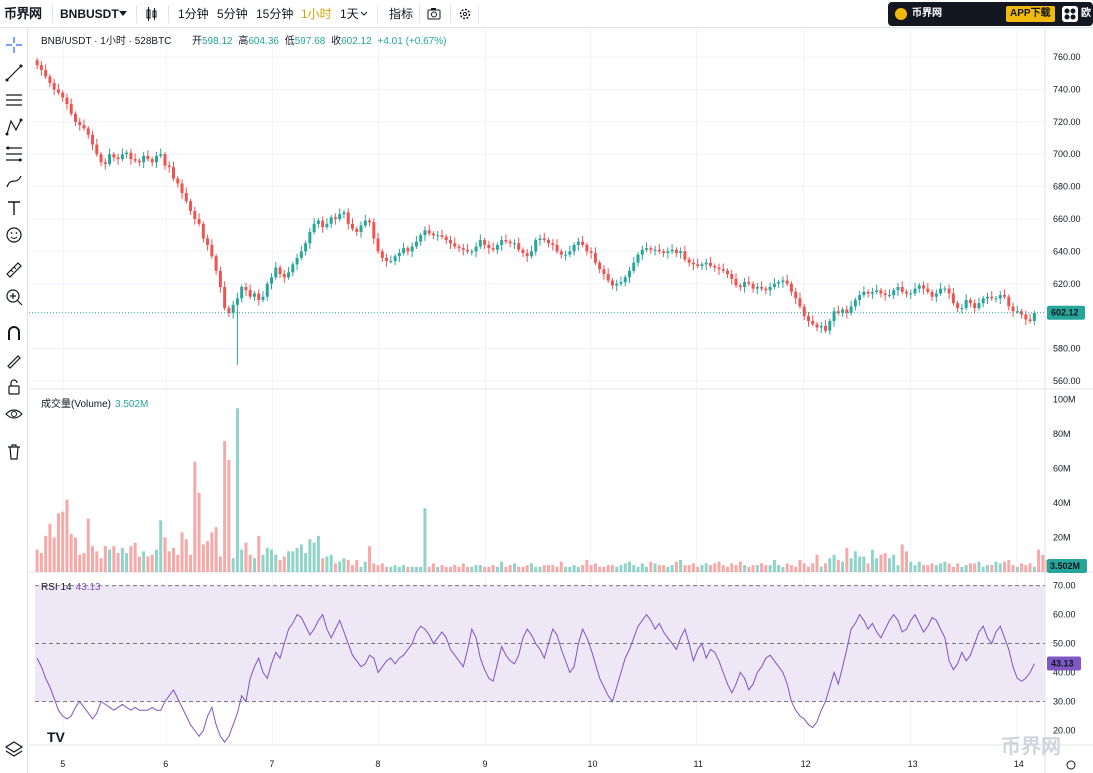 Image resolution: width=1093 pixels, height=773 pixels. What do you see at coordinates (14, 414) in the screenshot?
I see `eye-icon` at bounding box center [14, 414].